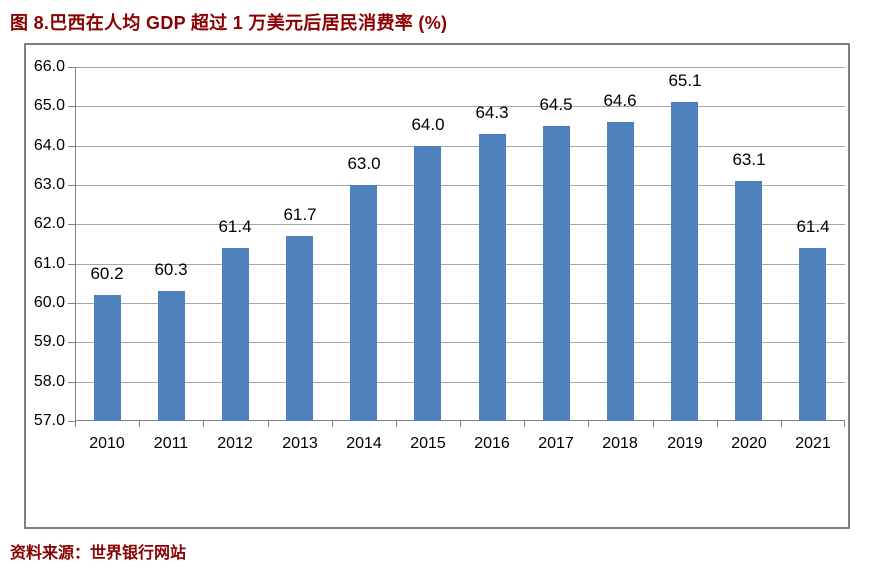 This screenshot has height=576, width=870. Describe the element at coordinates (556, 273) in the screenshot. I see `bar-2017` at that location.